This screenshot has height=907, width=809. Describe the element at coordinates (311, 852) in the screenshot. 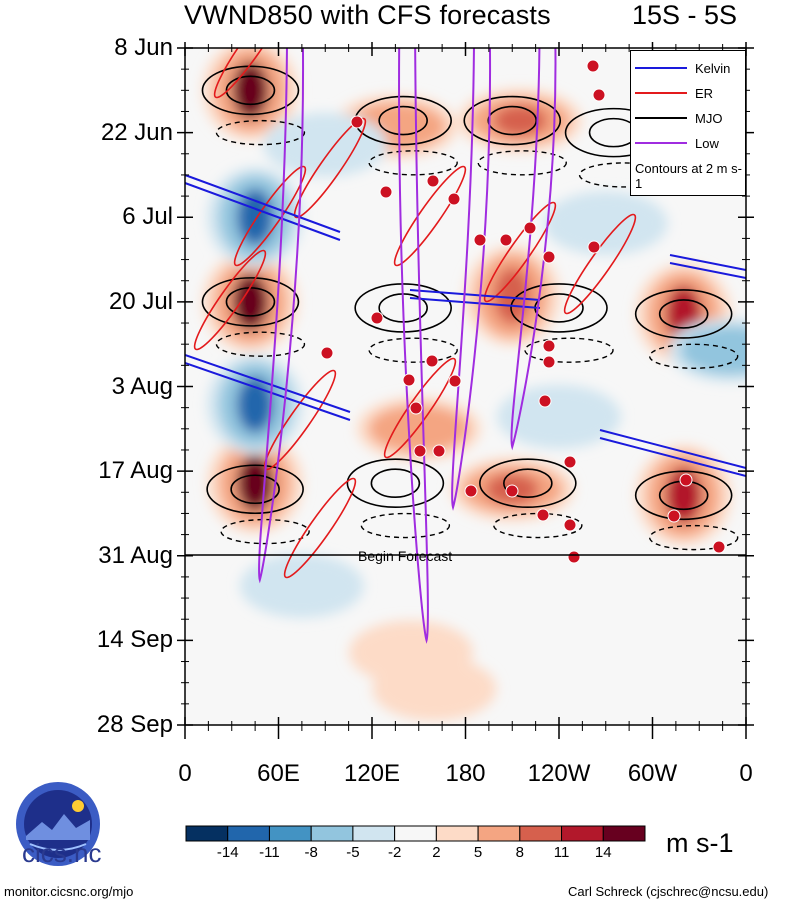

I see `colorbar-tick-label: -8` at that location.